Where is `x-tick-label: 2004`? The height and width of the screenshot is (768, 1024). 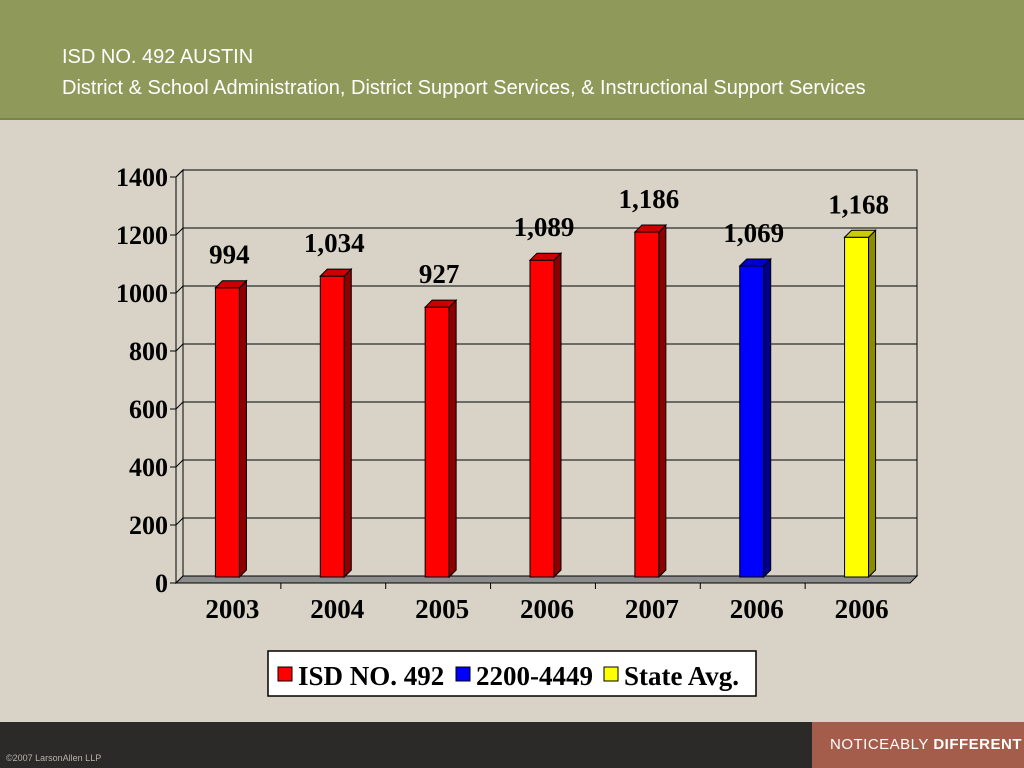 x-tick-label: 2004 is located at coordinates (337, 609).